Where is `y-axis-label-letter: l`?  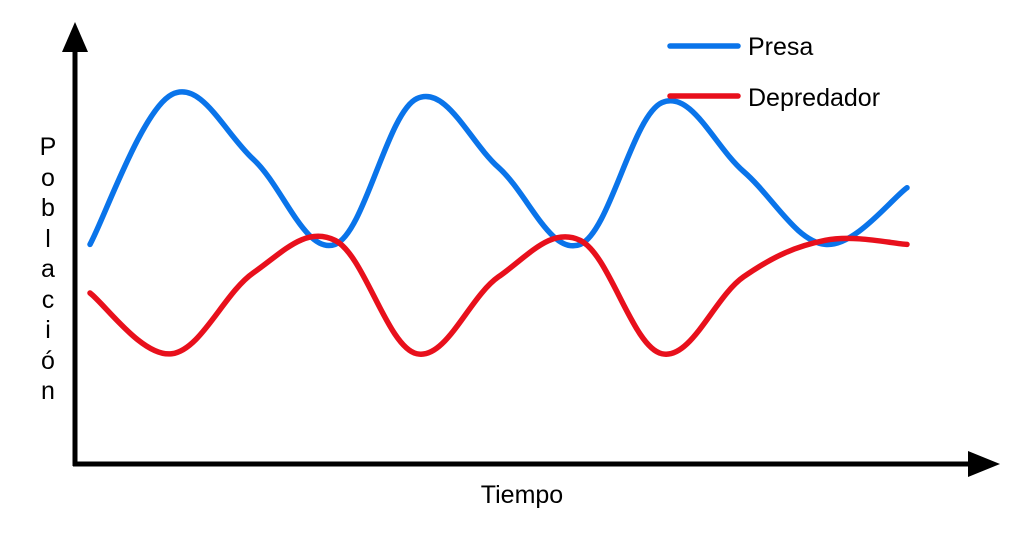
y-axis-label-letter: l is located at coordinates (48, 238).